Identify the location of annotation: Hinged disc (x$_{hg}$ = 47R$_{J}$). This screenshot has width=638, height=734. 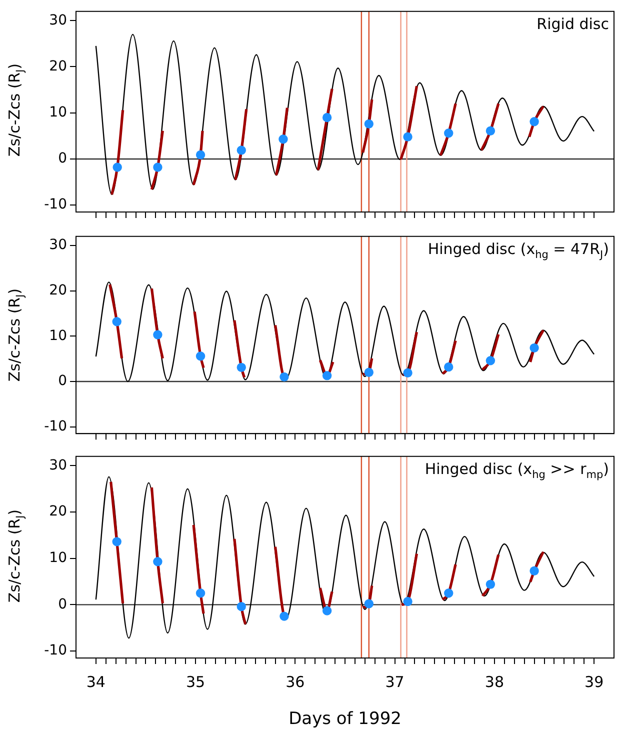
(518, 250).